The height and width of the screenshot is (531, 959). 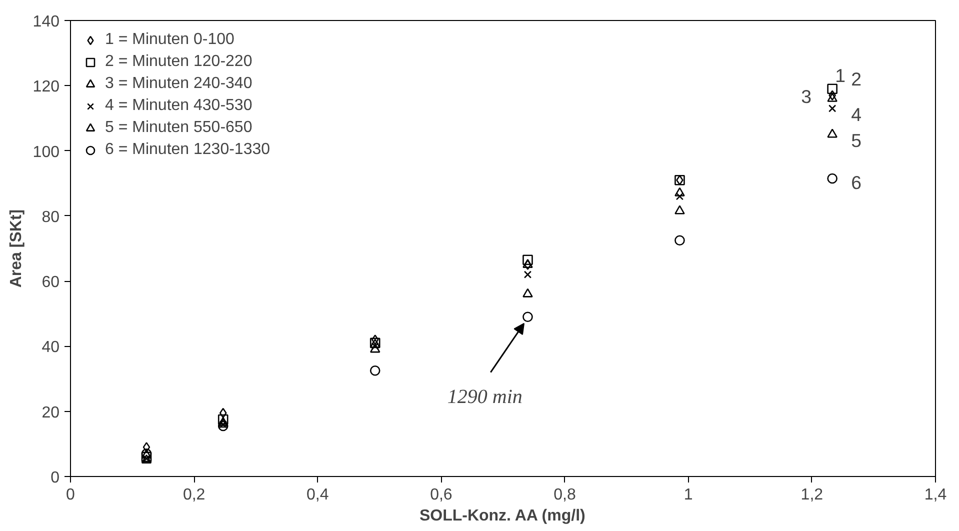 I want to click on annotation: 1, so click(x=840, y=75).